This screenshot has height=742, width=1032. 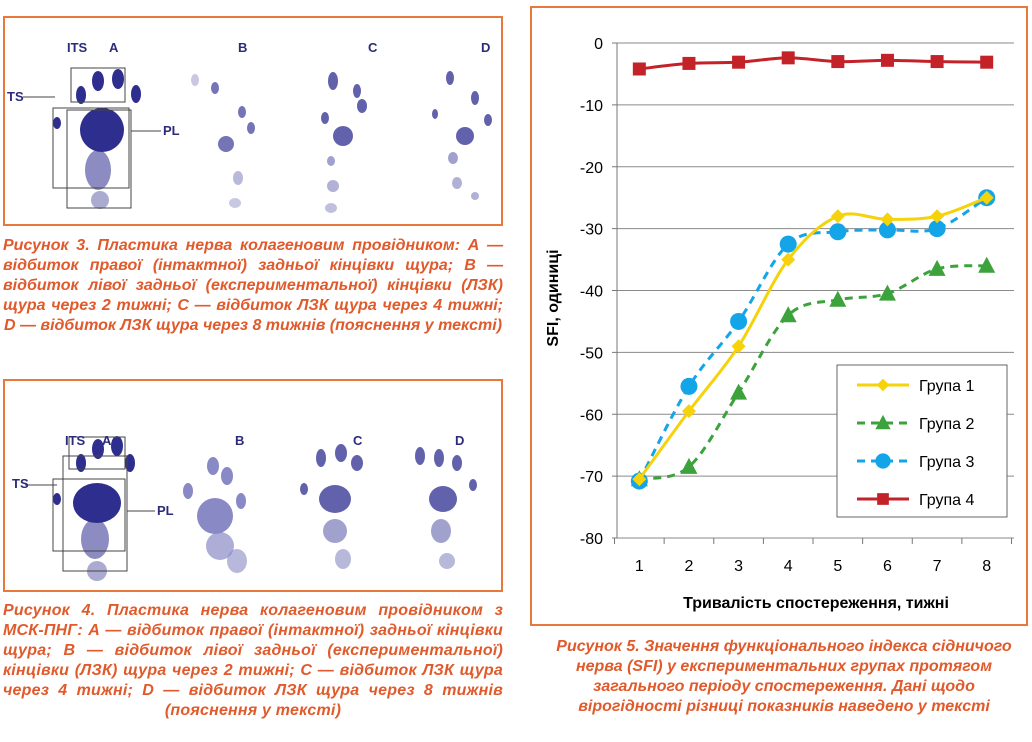 I want to click on y-tick-label: 0, so click(x=598, y=44).